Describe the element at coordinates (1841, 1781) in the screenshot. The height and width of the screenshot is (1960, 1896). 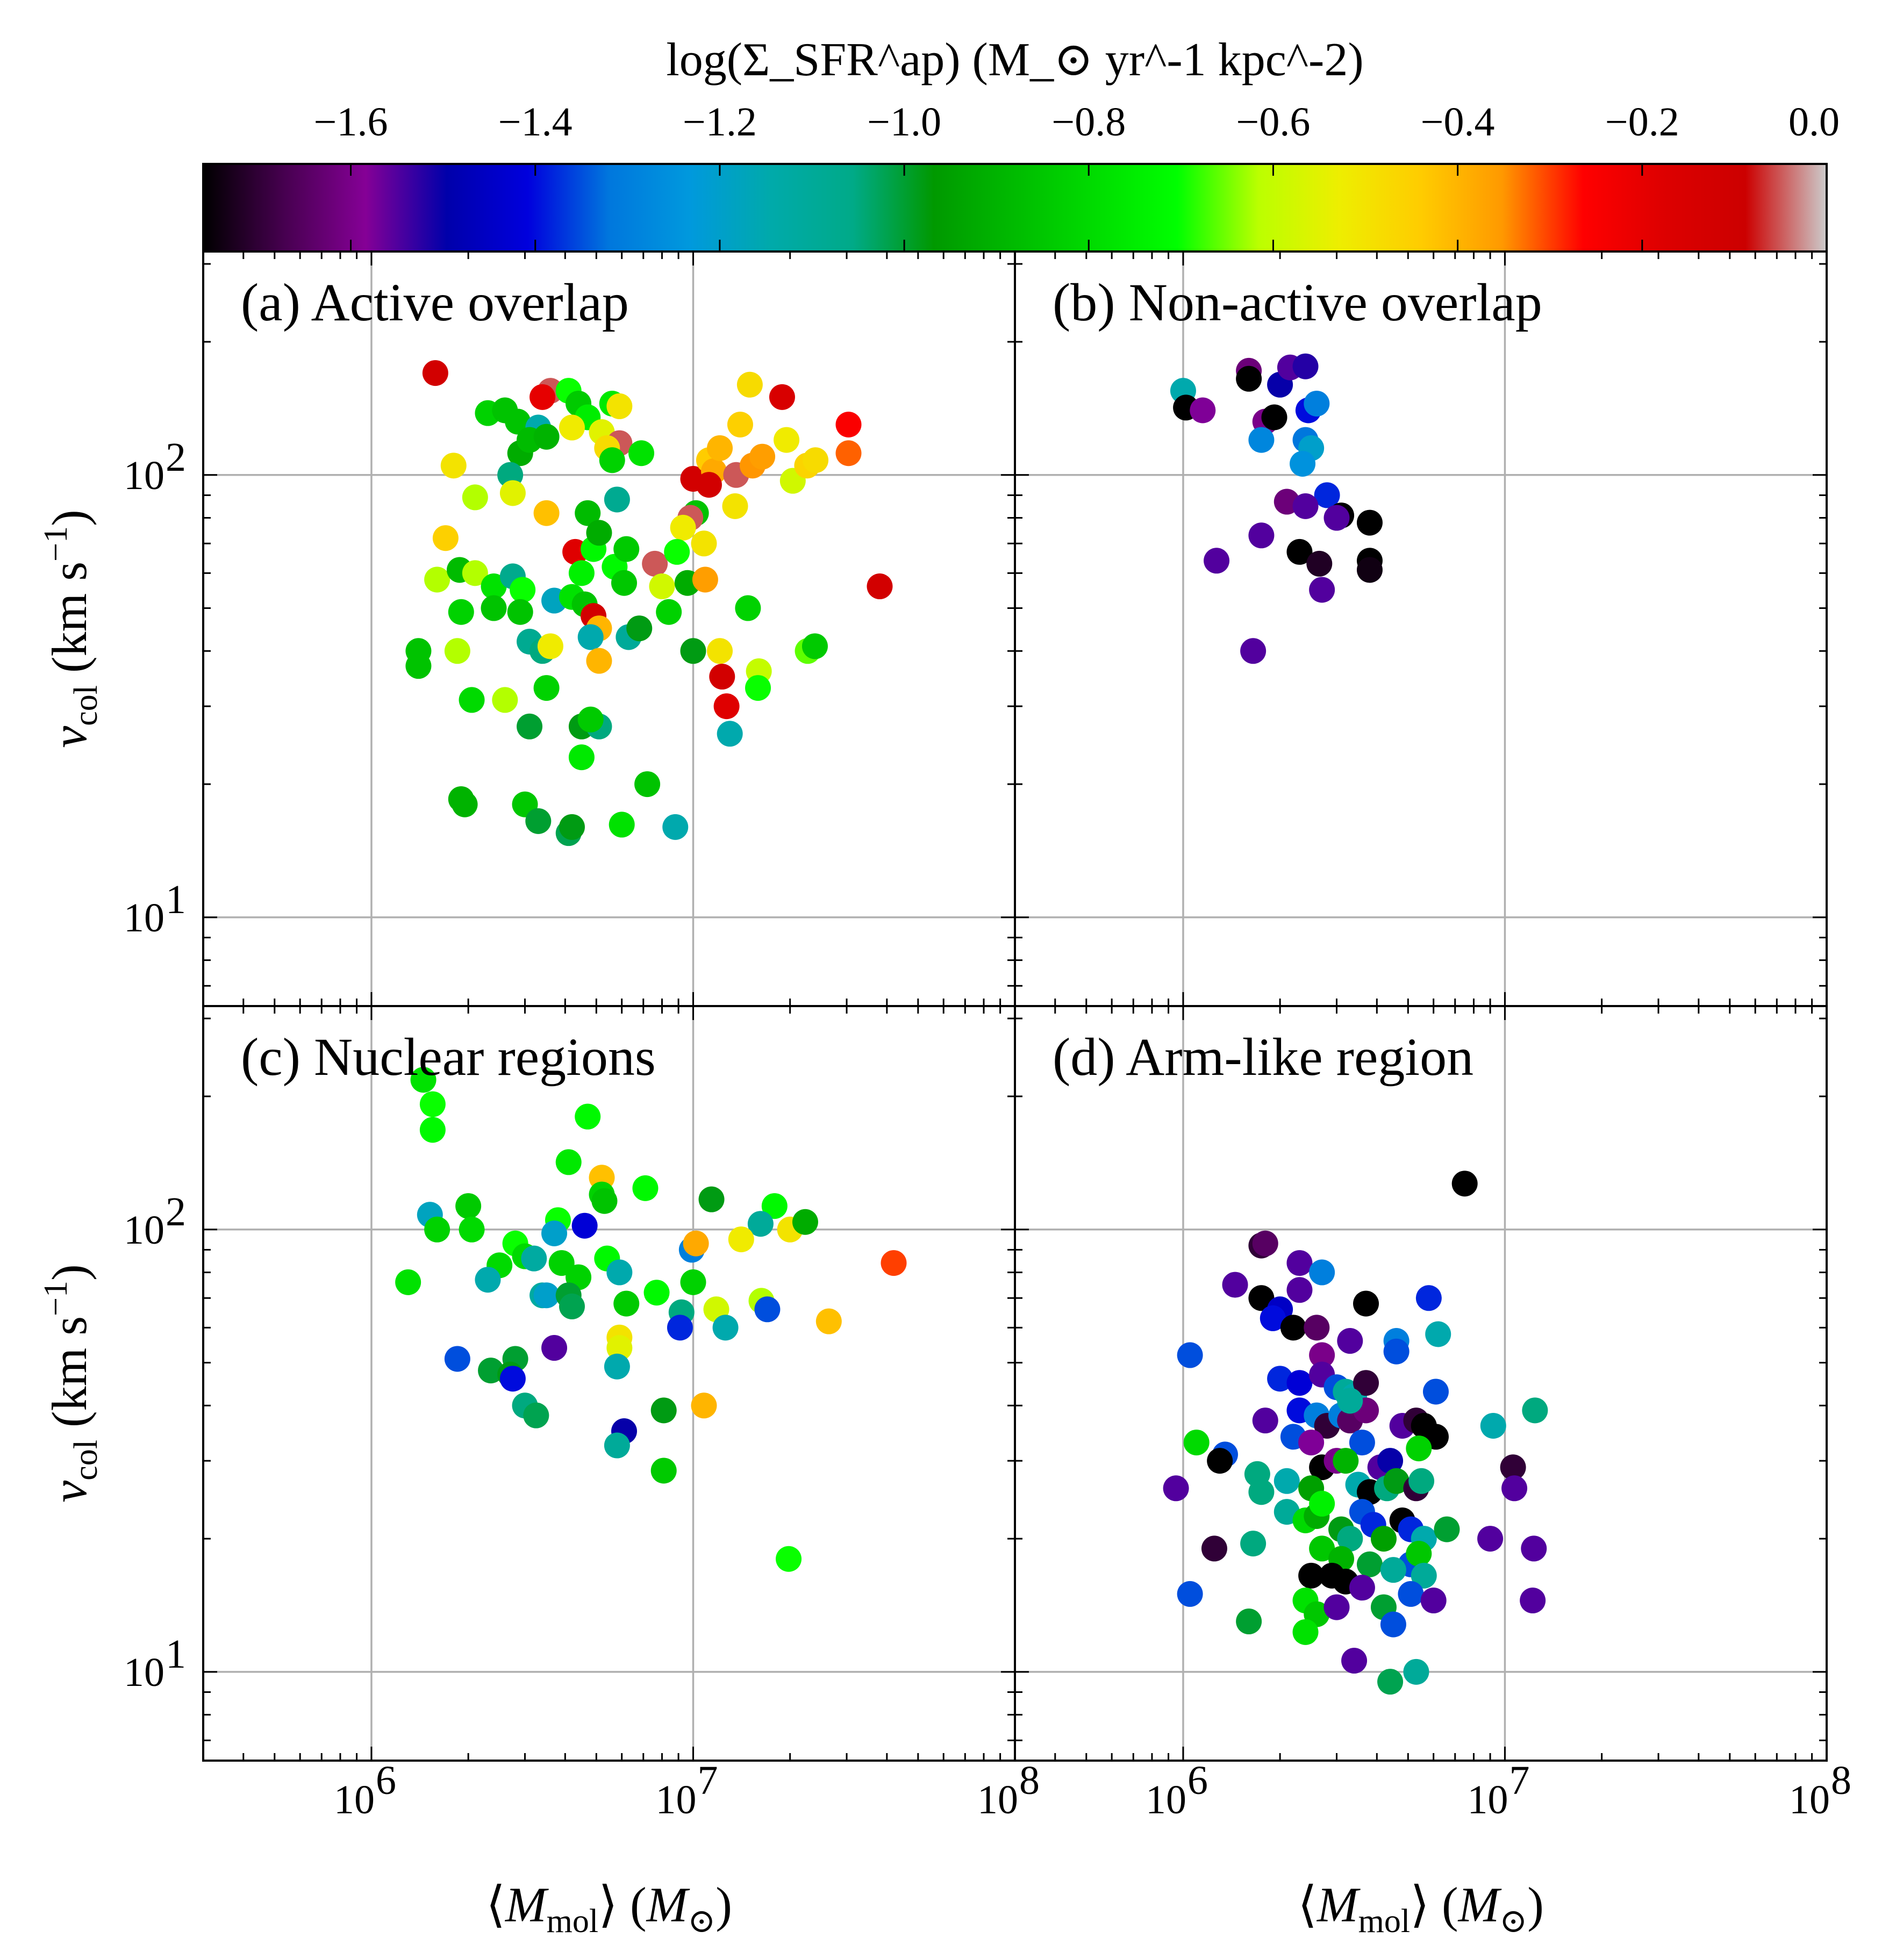
I see `x-tick-label-exponent: 8` at that location.